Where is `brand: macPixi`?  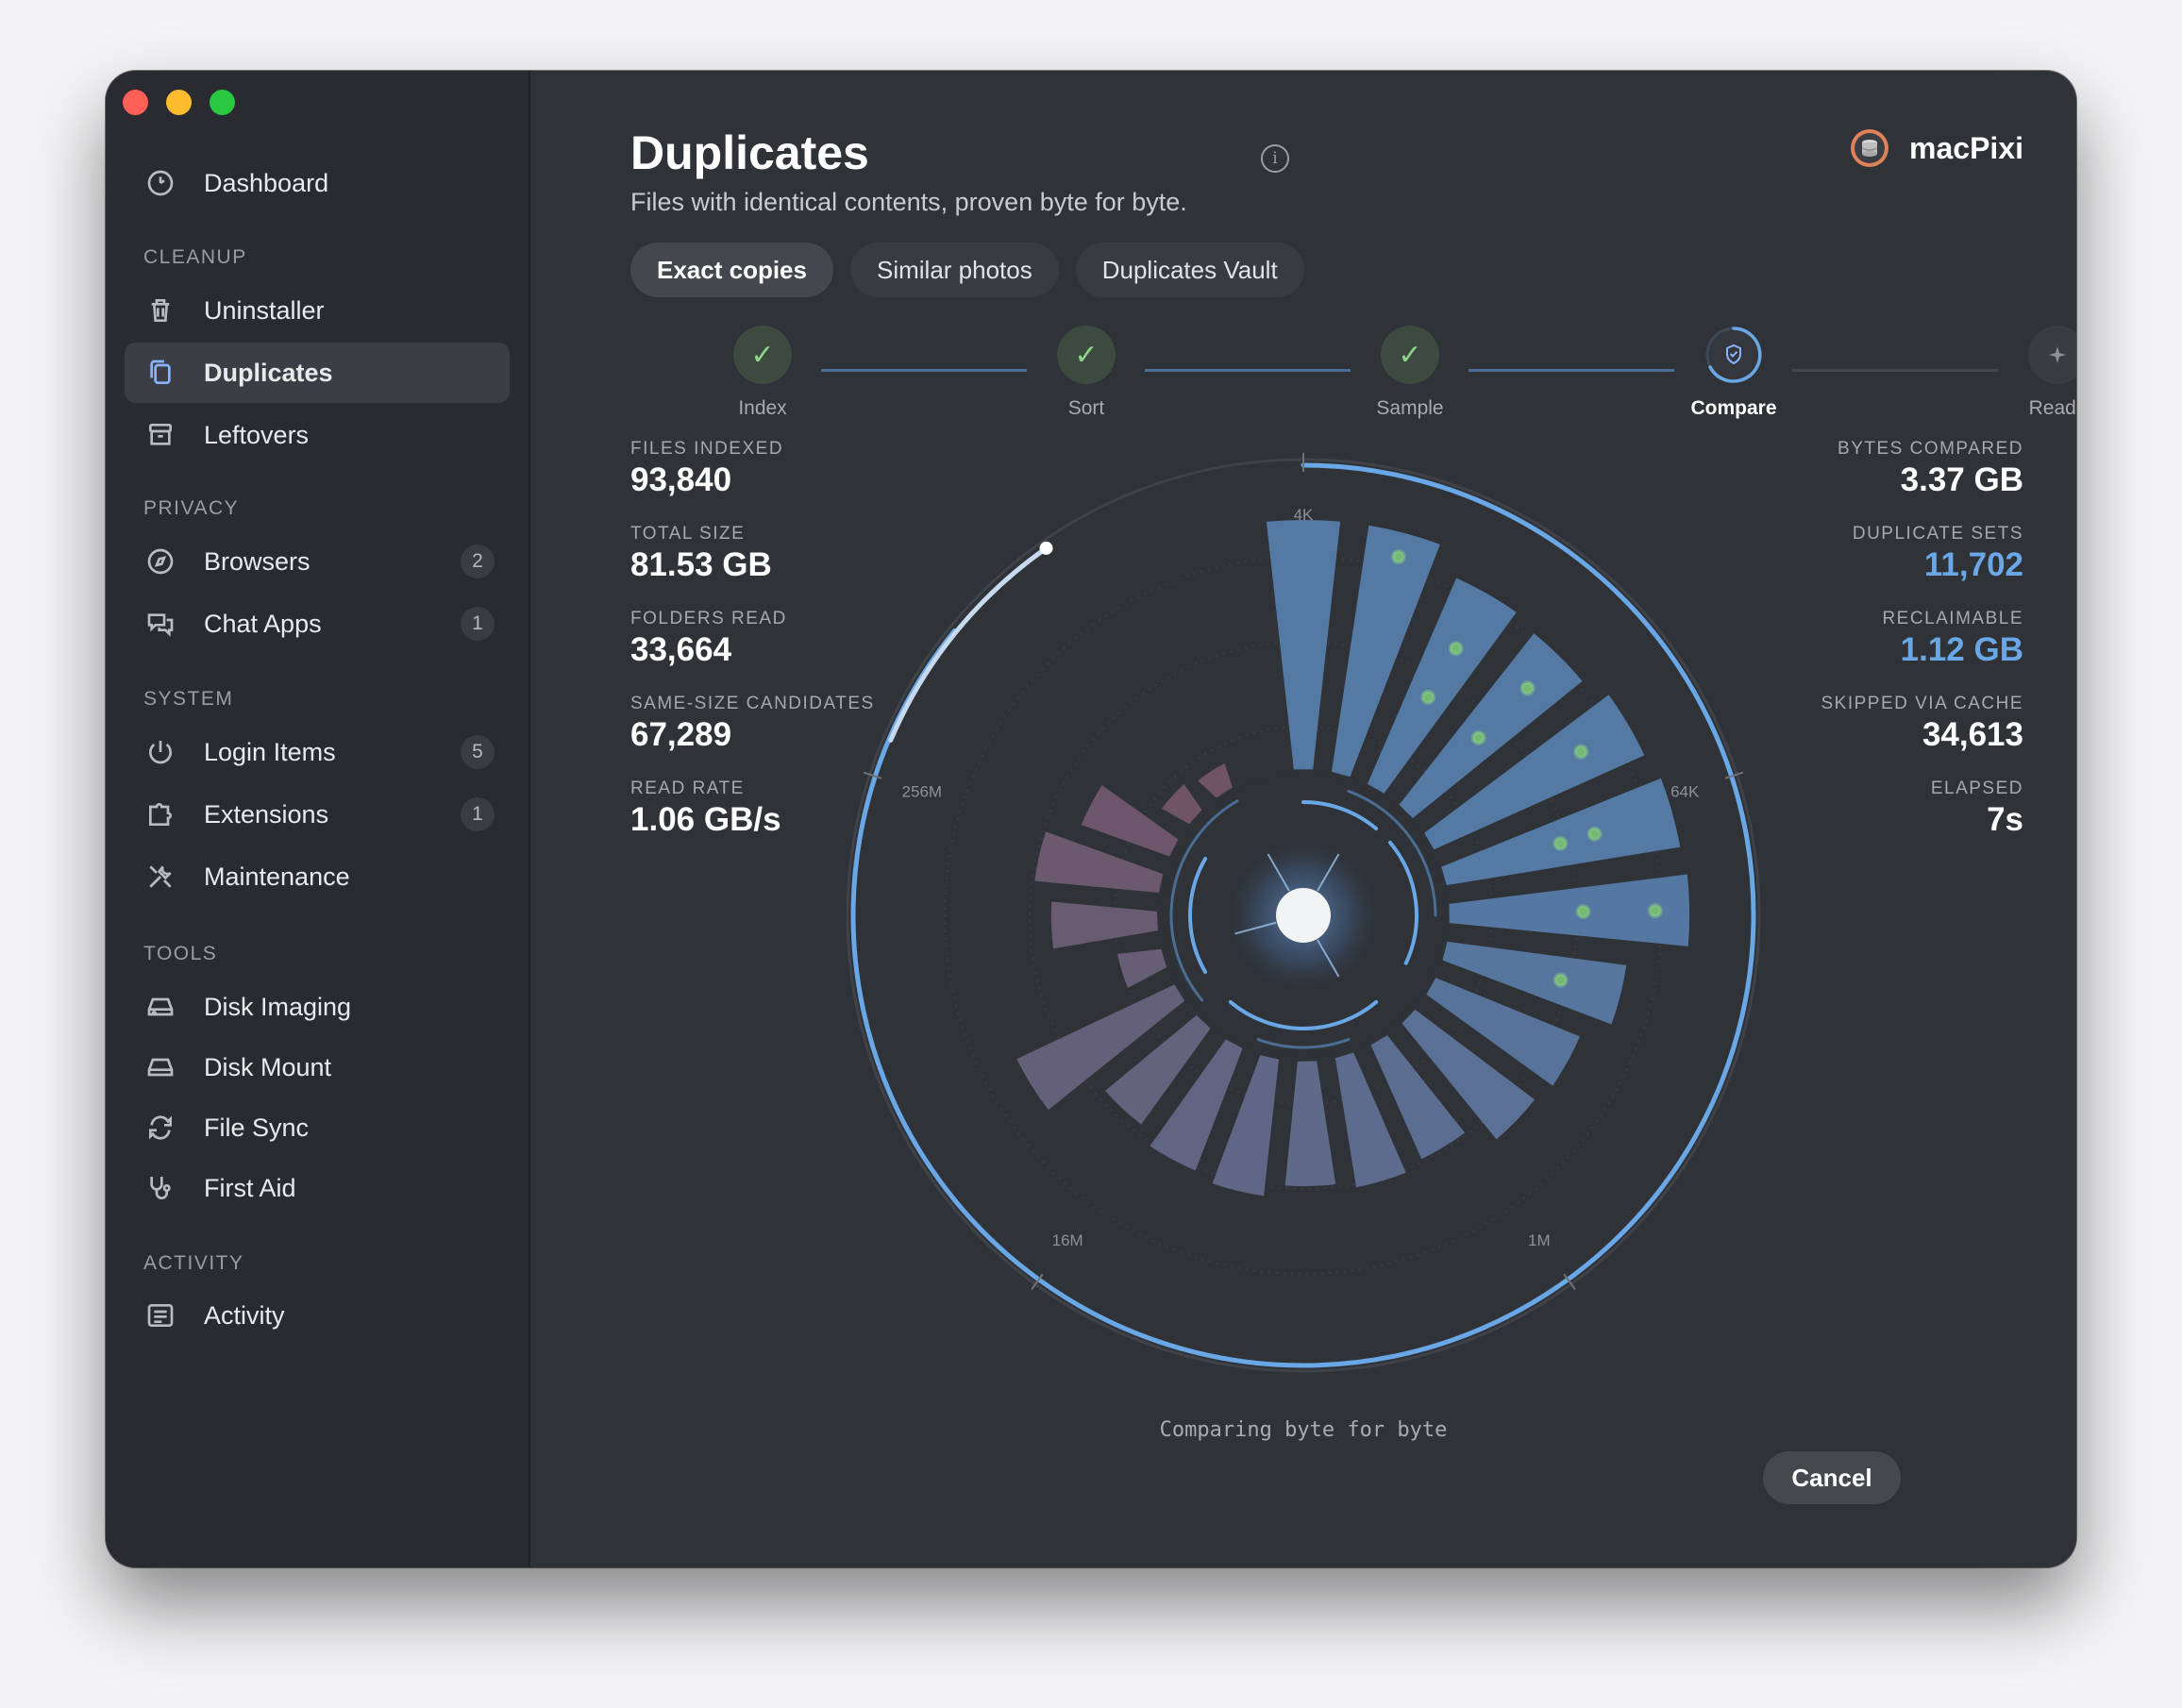 brand: macPixi is located at coordinates (1936, 148).